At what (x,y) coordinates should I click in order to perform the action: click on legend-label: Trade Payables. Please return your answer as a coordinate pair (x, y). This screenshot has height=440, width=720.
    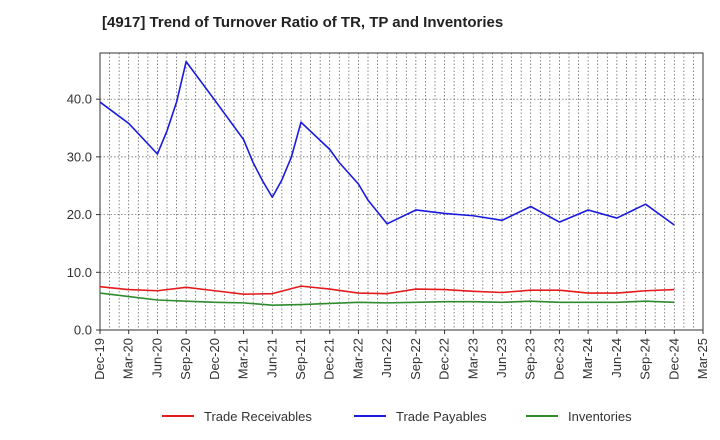
    Looking at the image, I should click on (441, 416).